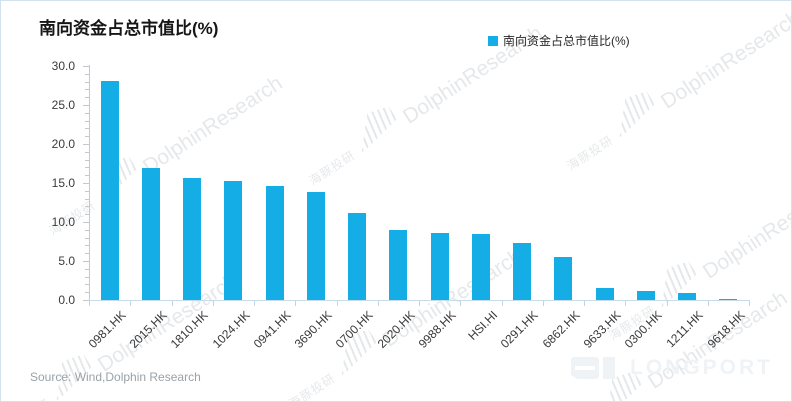 This screenshot has width=792, height=402. Describe the element at coordinates (396, 329) in the screenshot. I see `x-axis-category-label: 2020.HK` at that location.